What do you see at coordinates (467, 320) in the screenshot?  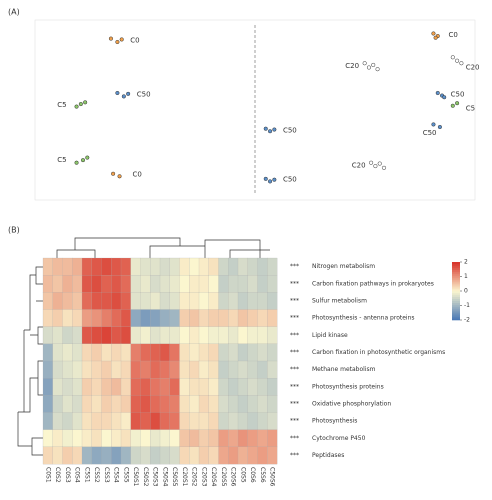 I see `colorbar-label: -2` at bounding box center [467, 320].